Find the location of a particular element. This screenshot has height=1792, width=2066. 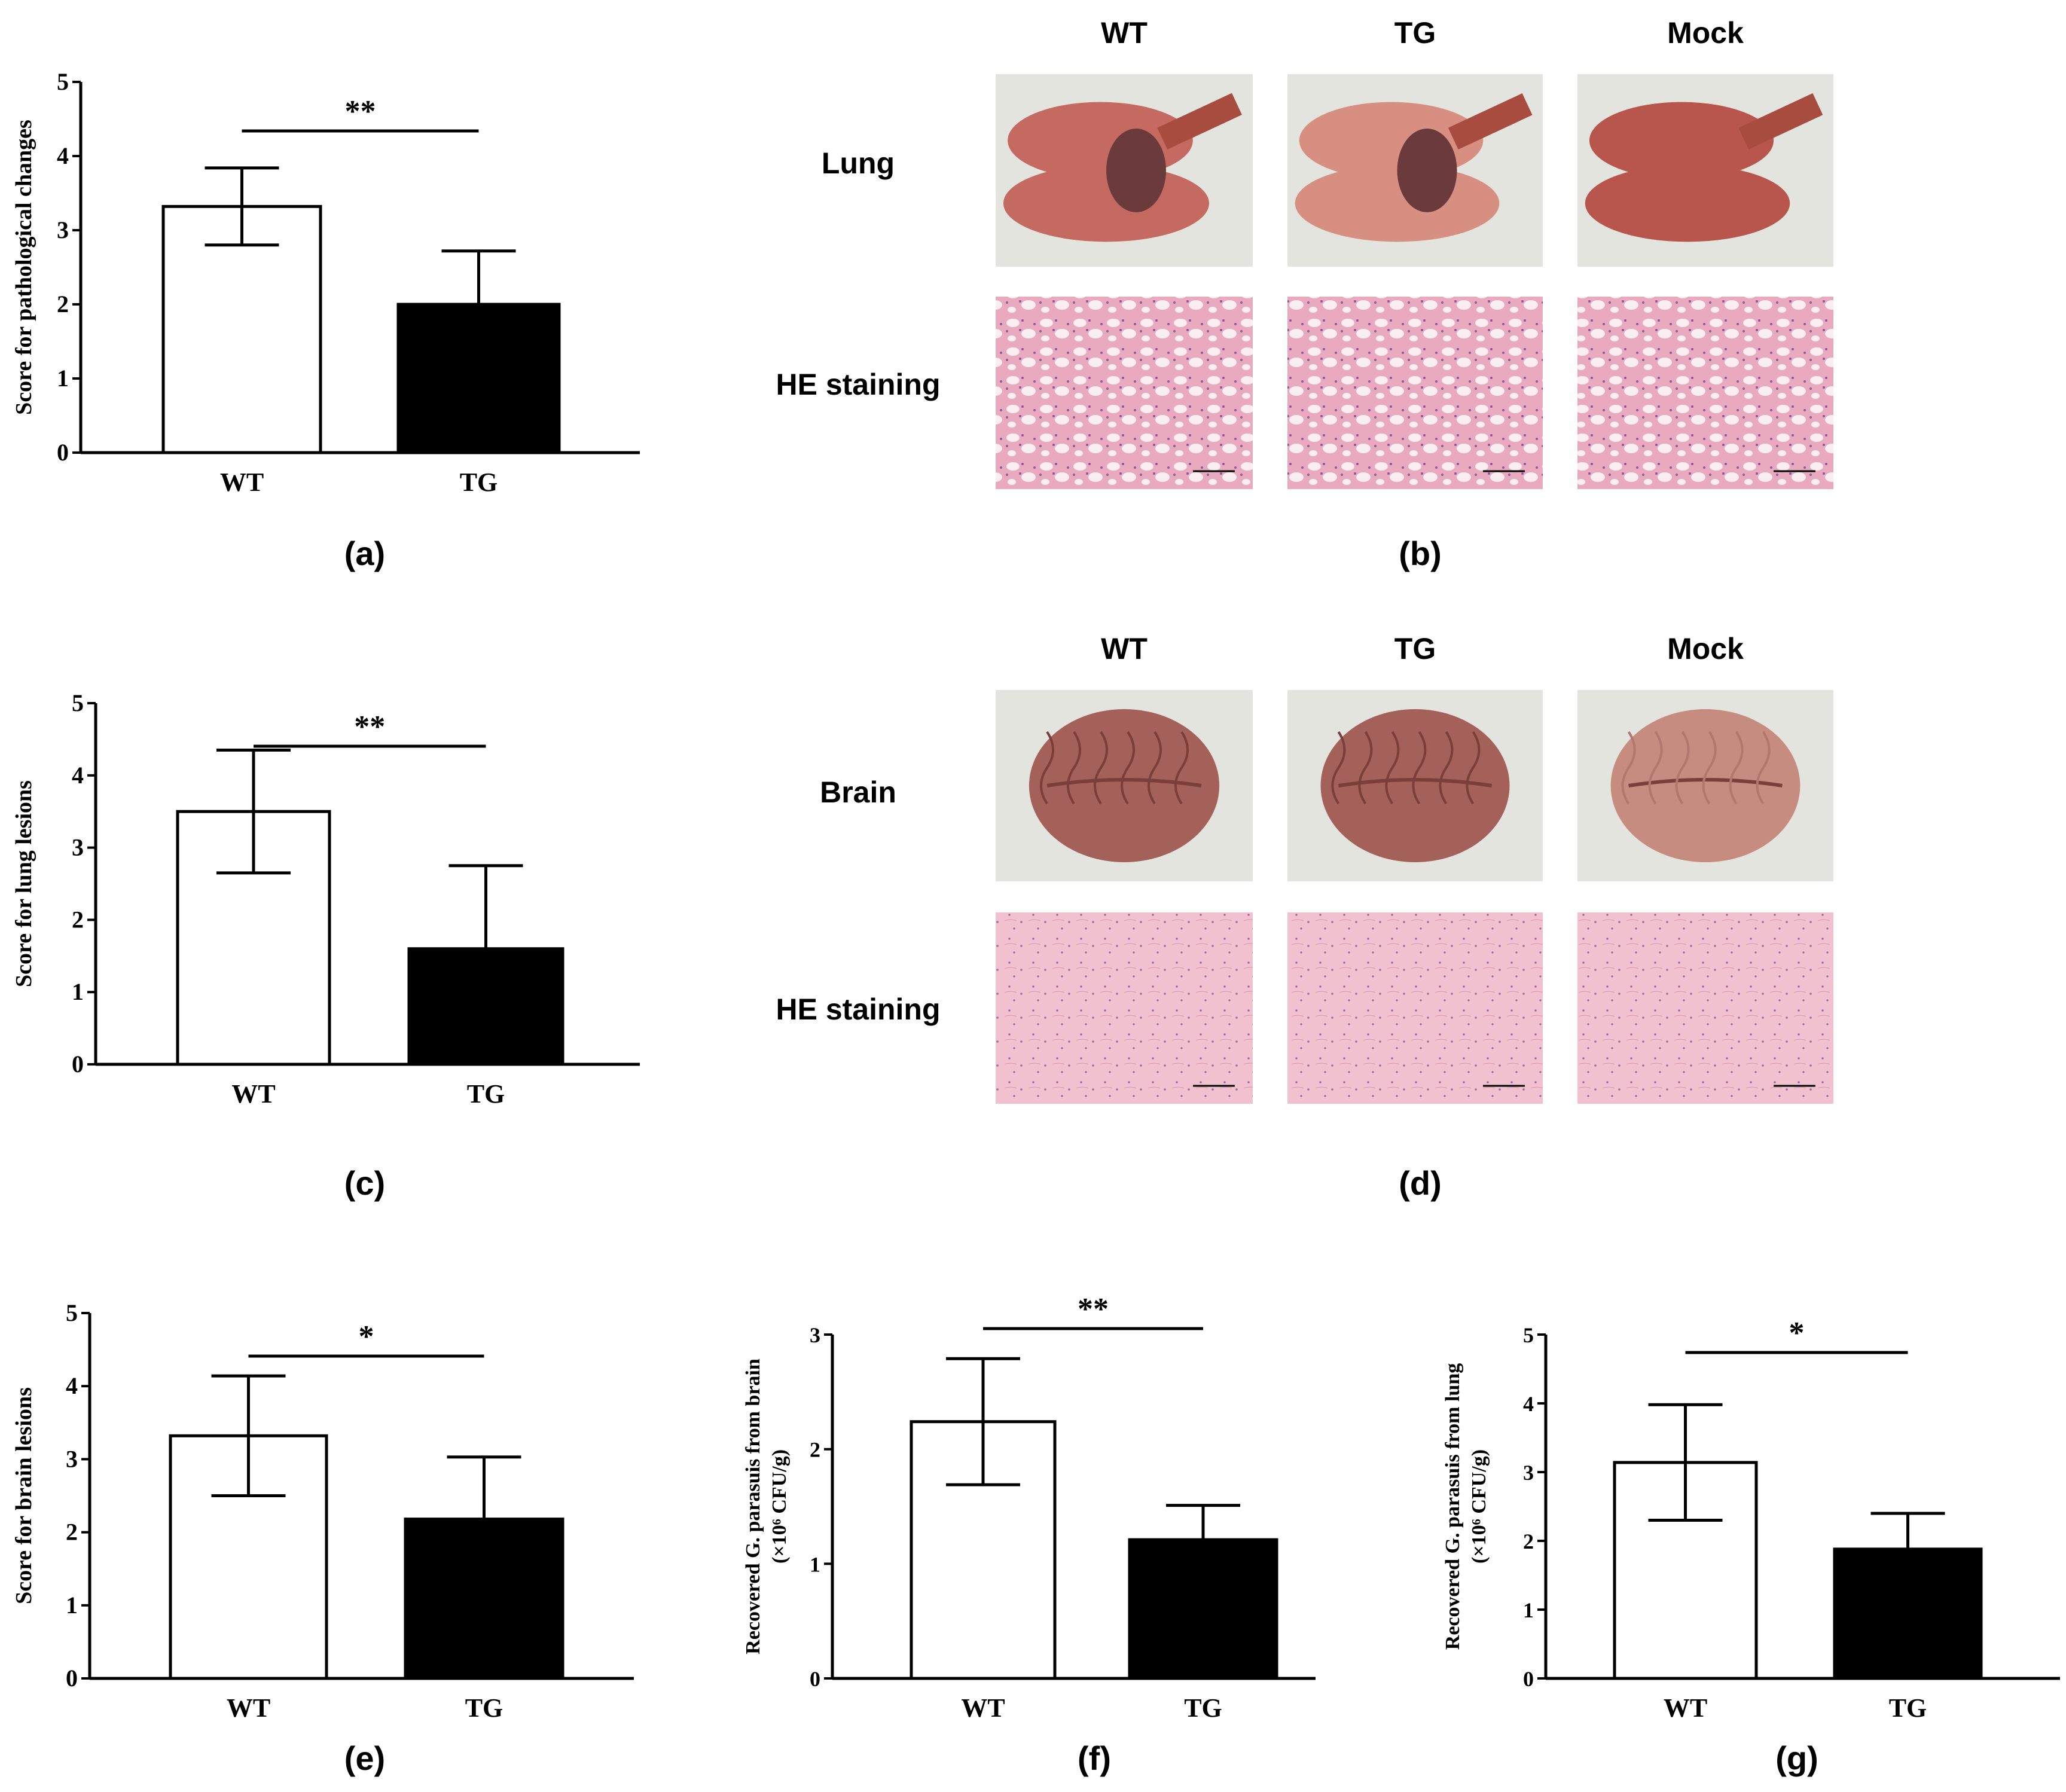

y-axis-label: Score for pathological changes is located at coordinates (24, 267).